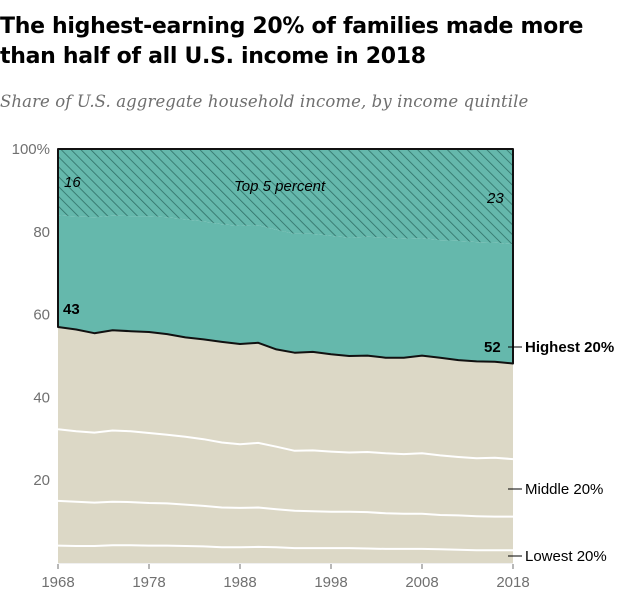 Image resolution: width=633 pixels, height=603 pixels. What do you see at coordinates (57, 582) in the screenshot?
I see `x-tick-label-1968: 1968` at bounding box center [57, 582].